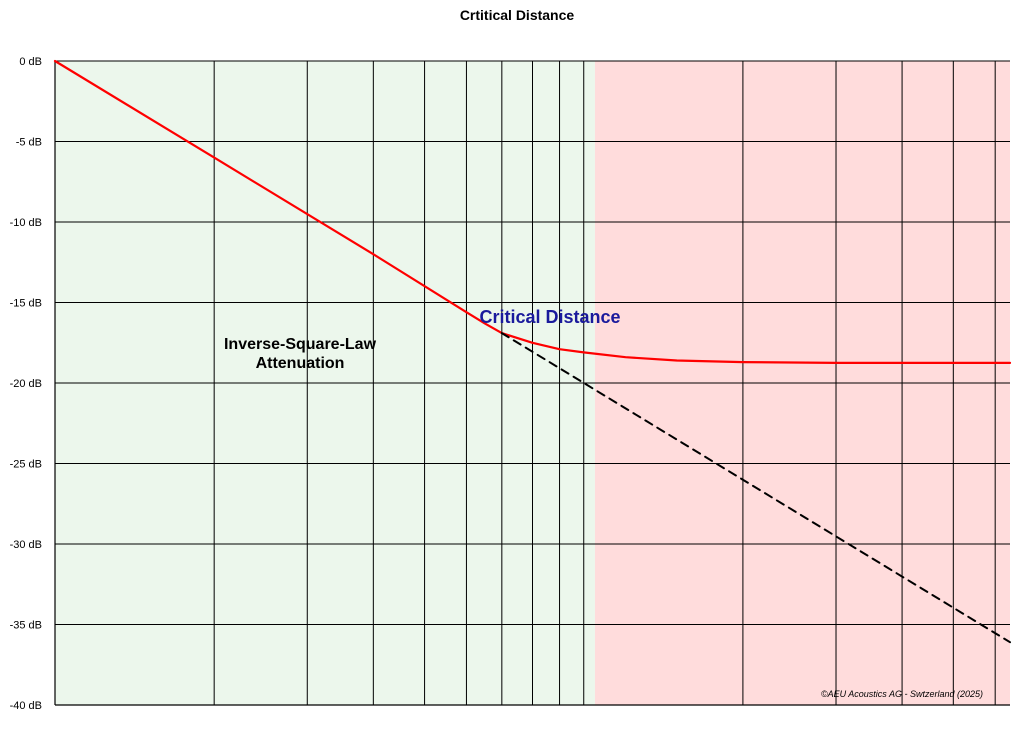 The image size is (1030, 730). What do you see at coordinates (26, 465) in the screenshot?
I see `y-tick-label: -25 dB` at bounding box center [26, 465].